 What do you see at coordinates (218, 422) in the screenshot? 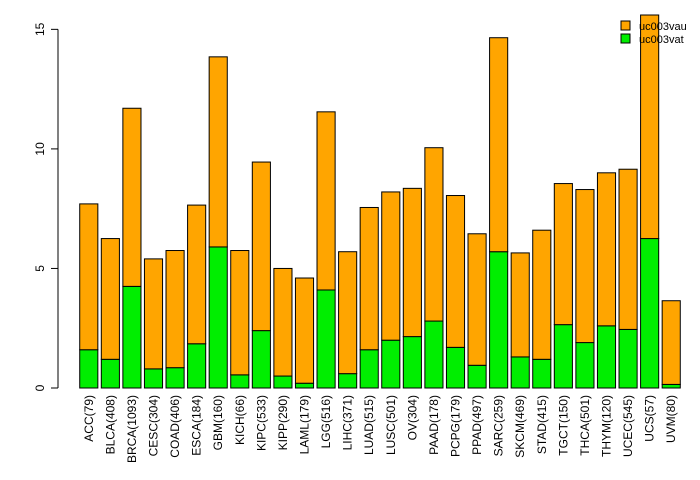
I see `x-tick-label: GBM(160)` at bounding box center [218, 422].